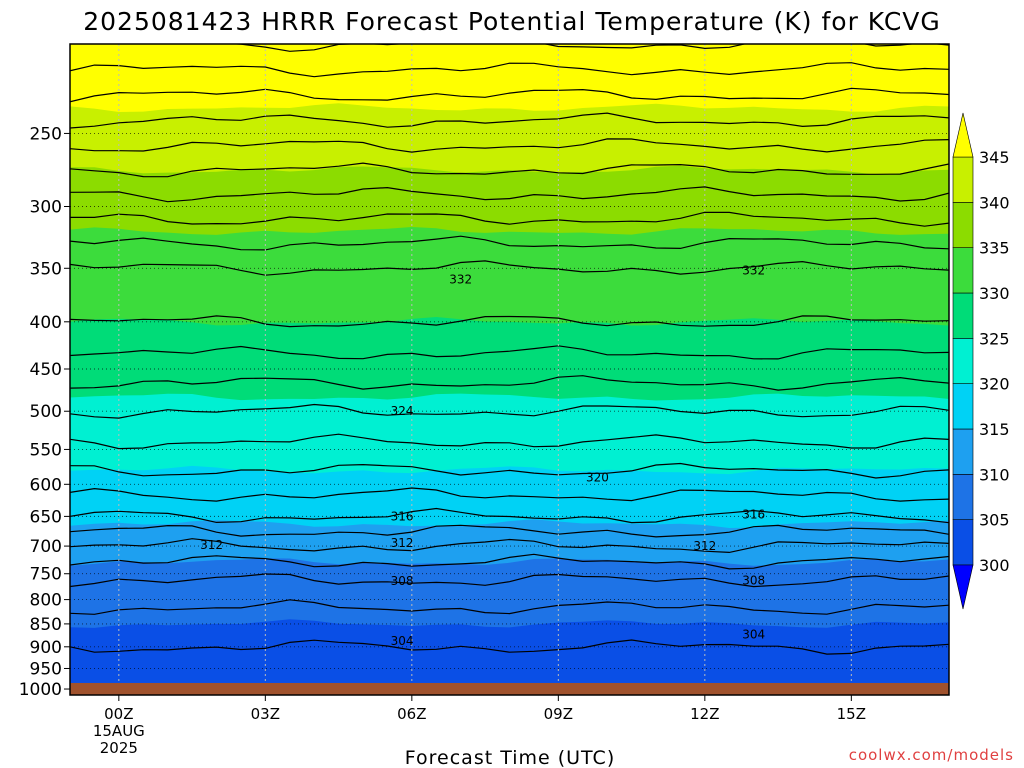  What do you see at coordinates (119, 731) in the screenshot?
I see `x-tick-date-label: 15AUG` at bounding box center [119, 731].